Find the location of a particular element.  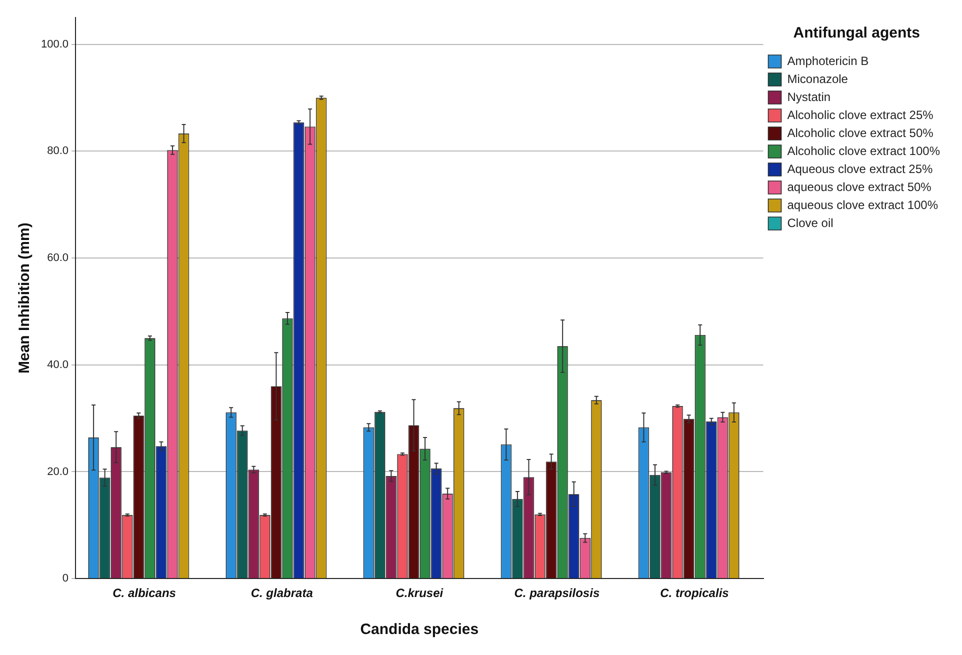

x-tick-label: C. tropicalis is located at coordinates (695, 593).